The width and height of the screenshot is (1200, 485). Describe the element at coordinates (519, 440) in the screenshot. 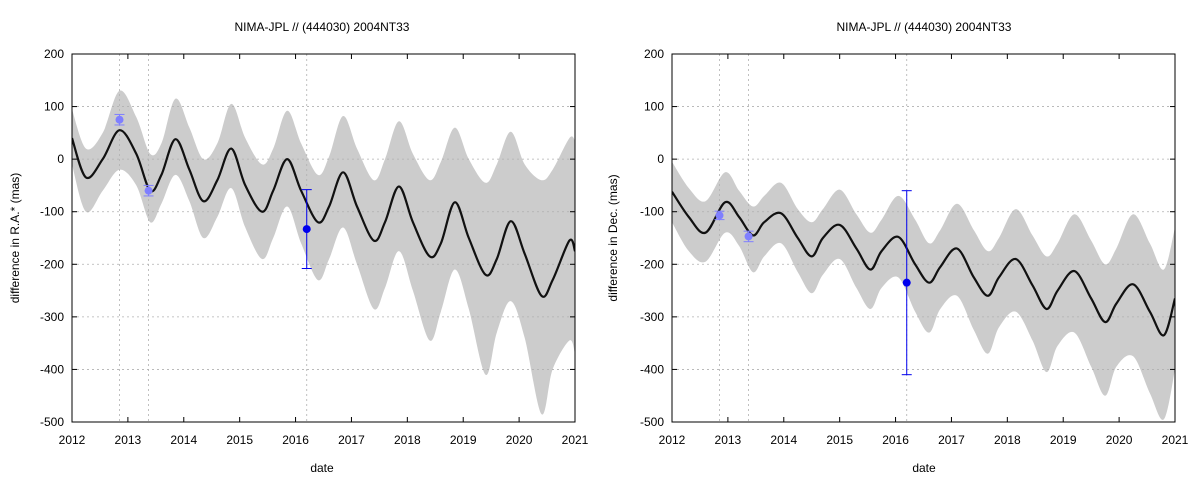

I see `ra-x-tick-label-2020: 2020` at that location.